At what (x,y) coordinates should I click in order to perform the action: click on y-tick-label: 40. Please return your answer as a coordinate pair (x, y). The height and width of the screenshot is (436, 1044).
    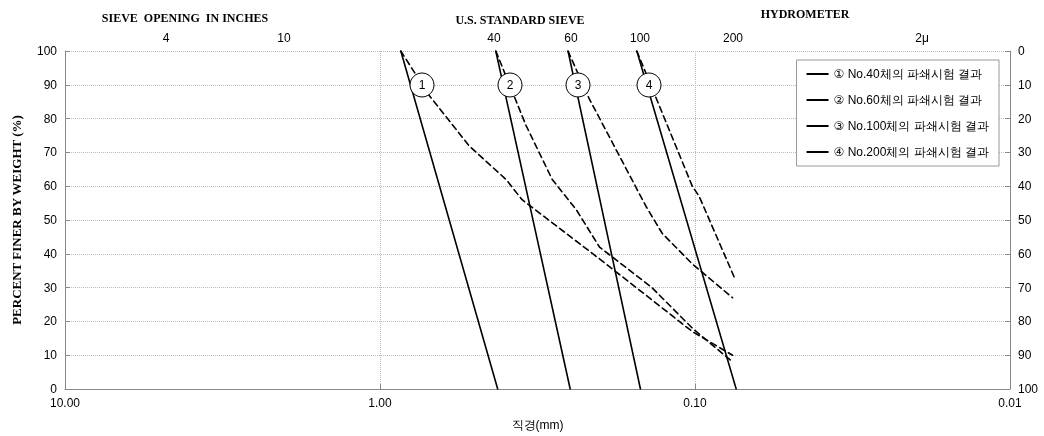
    Looking at the image, I should click on (50, 253).